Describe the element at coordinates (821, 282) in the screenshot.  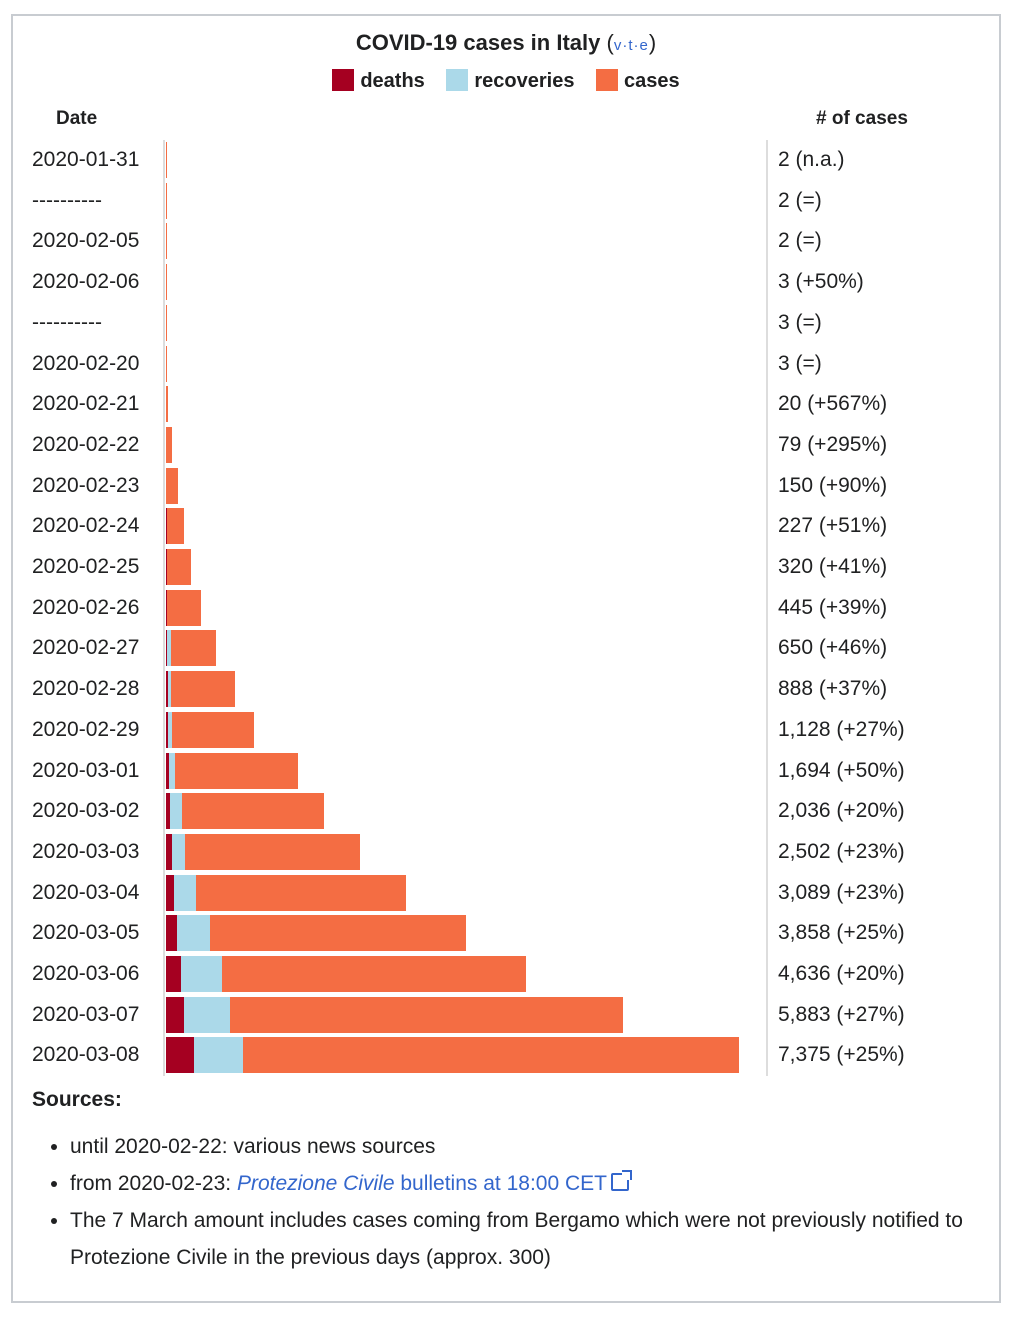
I see `count-label: 3 (+50%)` at that location.